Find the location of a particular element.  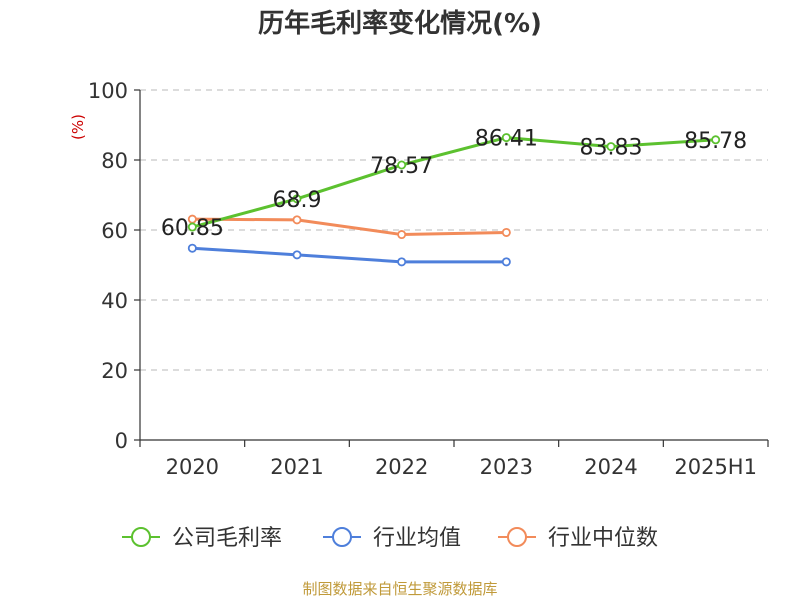

chart-title: 历年毛利率变化情况(%) is located at coordinates (400, 24).